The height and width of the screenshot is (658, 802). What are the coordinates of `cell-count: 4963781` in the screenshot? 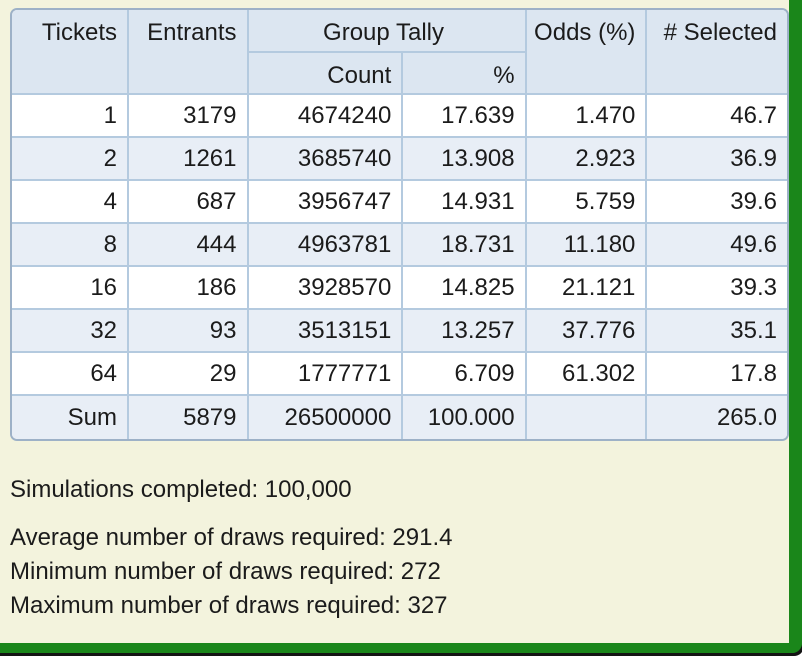 It's located at (326, 245).